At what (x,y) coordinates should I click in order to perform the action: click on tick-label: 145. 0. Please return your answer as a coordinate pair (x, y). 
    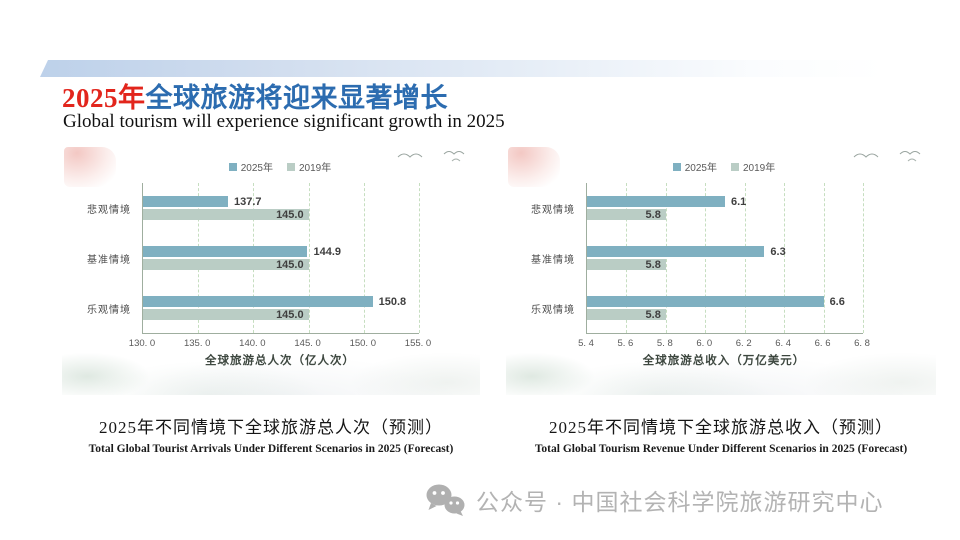
    Looking at the image, I should click on (307, 343).